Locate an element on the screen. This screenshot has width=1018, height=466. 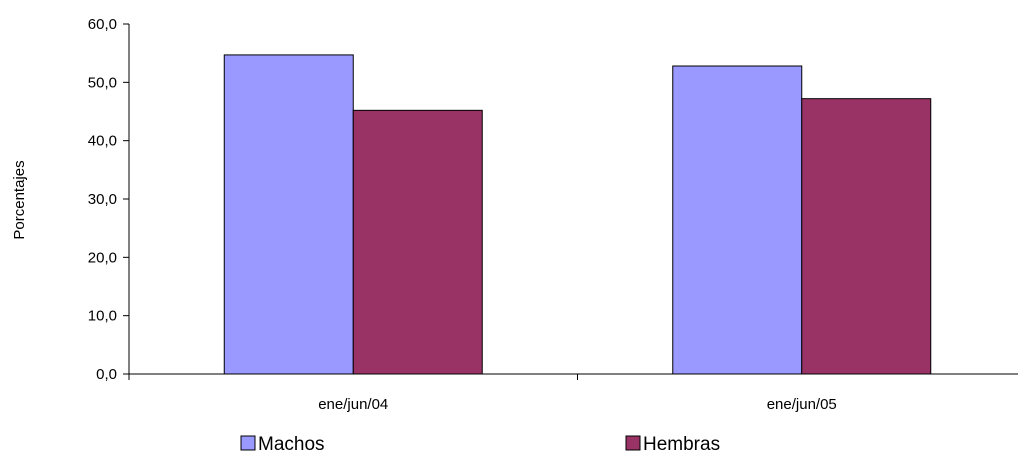
y-axis: 0,0 10,0 20,0 30,0 40,0 50,0 60,0 is located at coordinates (109, 199).